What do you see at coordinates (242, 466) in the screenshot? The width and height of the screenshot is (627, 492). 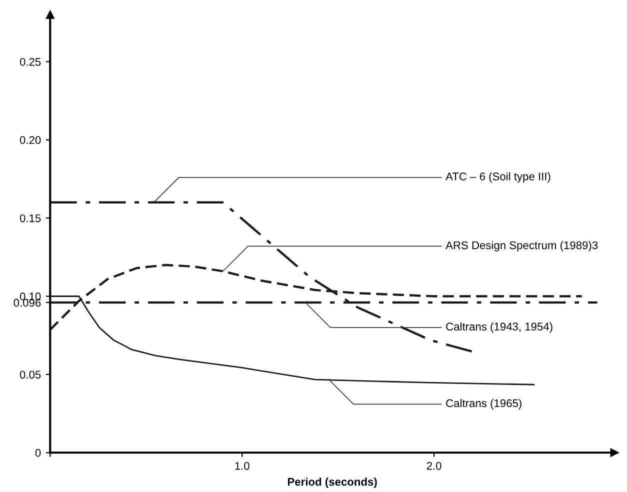 I see `x-tick-label: 1.0` at bounding box center [242, 466].